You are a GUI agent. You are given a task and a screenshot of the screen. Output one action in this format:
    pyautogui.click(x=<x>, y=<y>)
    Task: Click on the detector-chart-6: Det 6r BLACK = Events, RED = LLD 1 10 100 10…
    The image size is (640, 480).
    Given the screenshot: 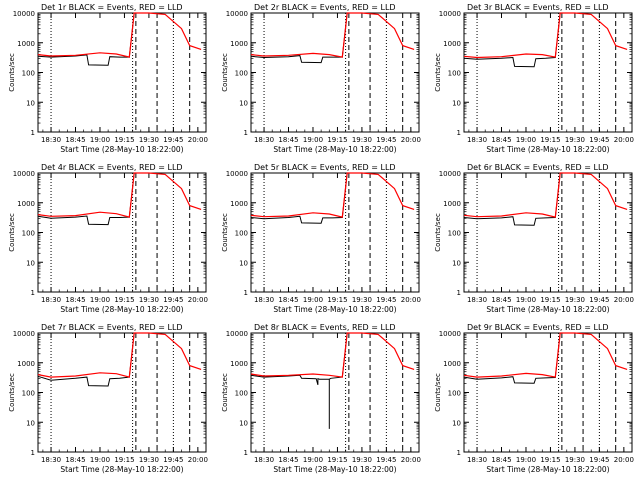 What is the action you would take?
    pyautogui.click(x=534, y=238)
    